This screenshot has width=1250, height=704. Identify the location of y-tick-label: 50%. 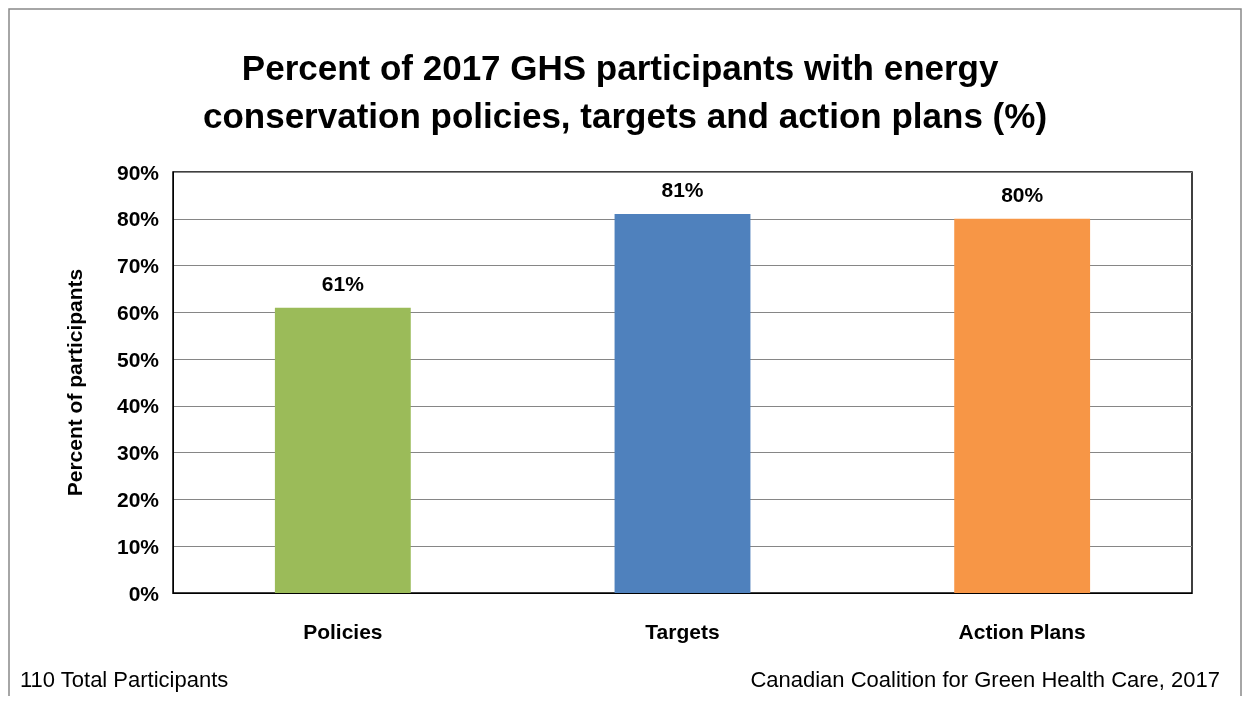
(138, 359).